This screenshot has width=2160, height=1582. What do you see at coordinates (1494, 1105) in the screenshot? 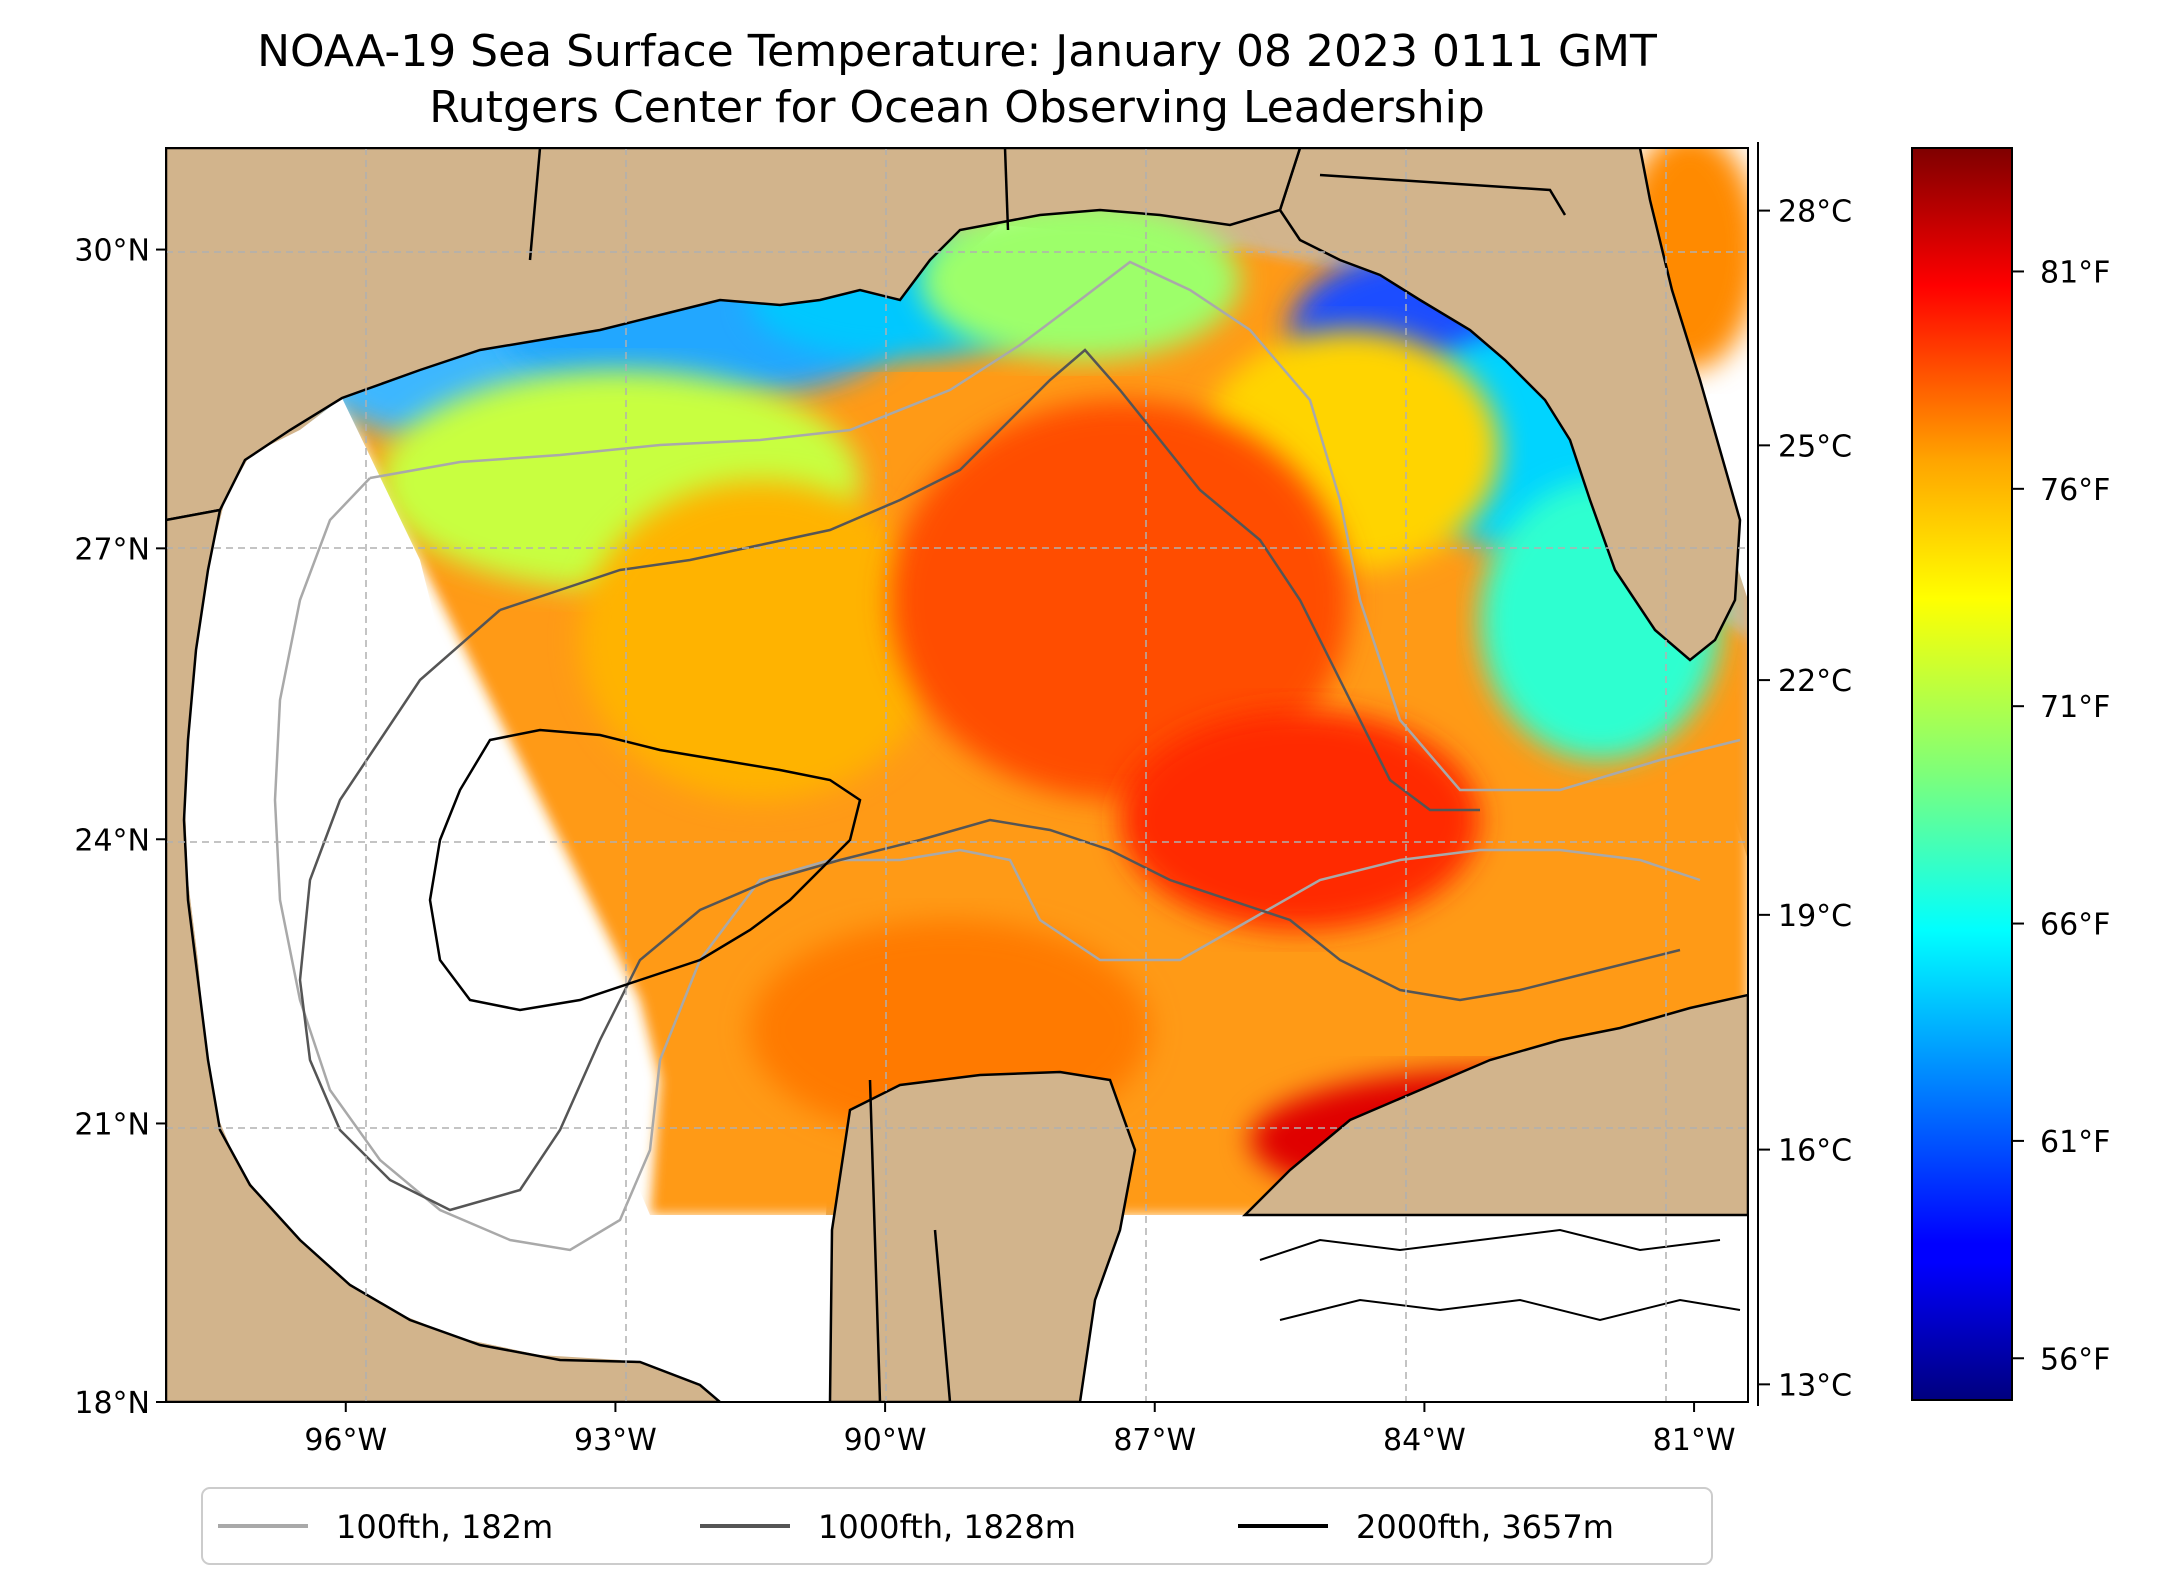
I see `cuba-island` at bounding box center [1494, 1105].